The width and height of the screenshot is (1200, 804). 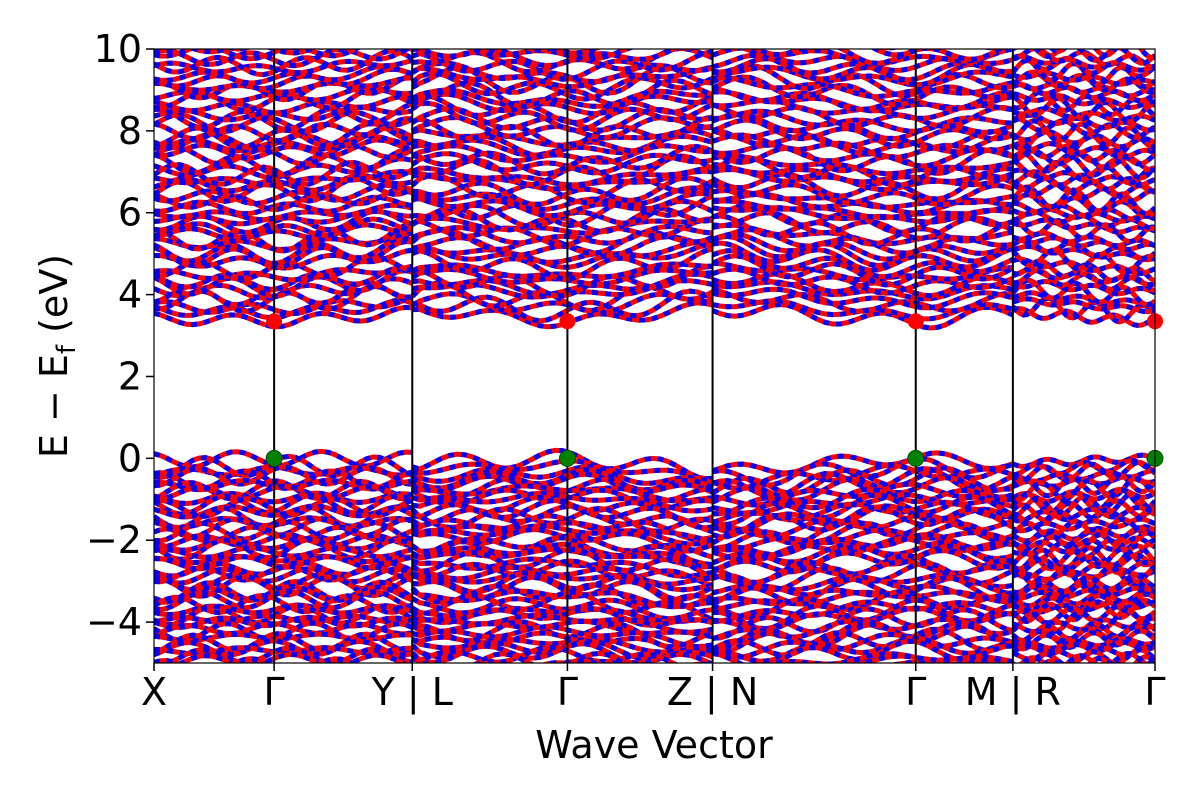 I want to click on x-axis-ticks: X Γ Y | L Γ Z | N Γ M | R Γ, so click(x=653, y=689).